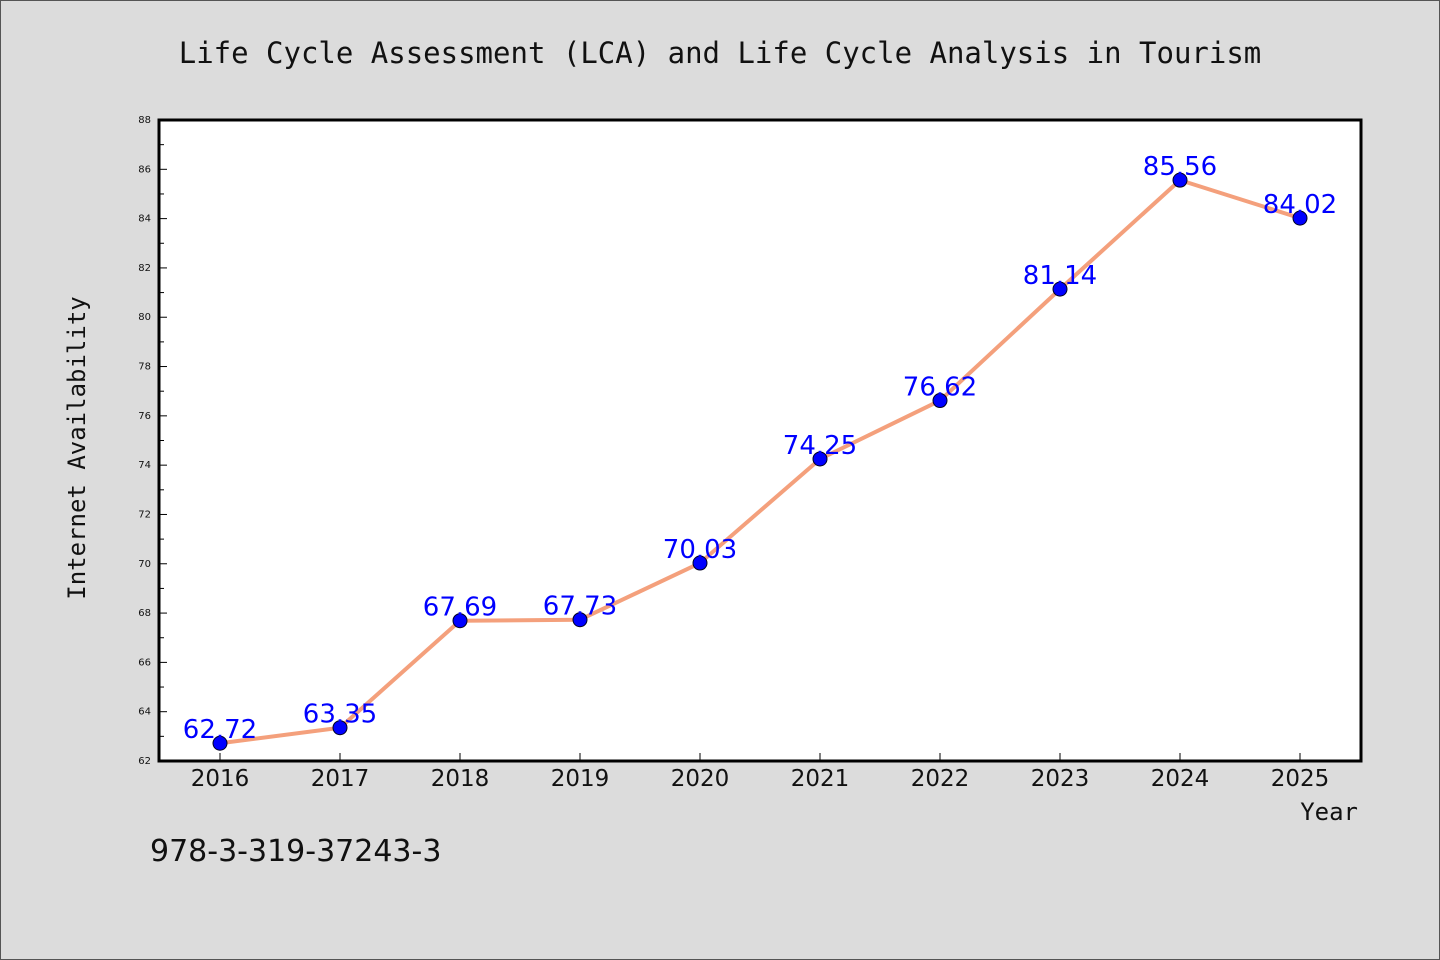 This screenshot has width=1440, height=960. I want to click on data-label: 81.14, so click(1060, 276).